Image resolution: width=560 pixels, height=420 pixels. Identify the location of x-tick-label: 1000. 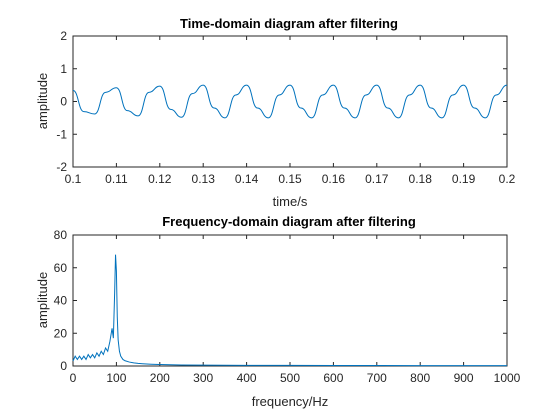
(507, 378).